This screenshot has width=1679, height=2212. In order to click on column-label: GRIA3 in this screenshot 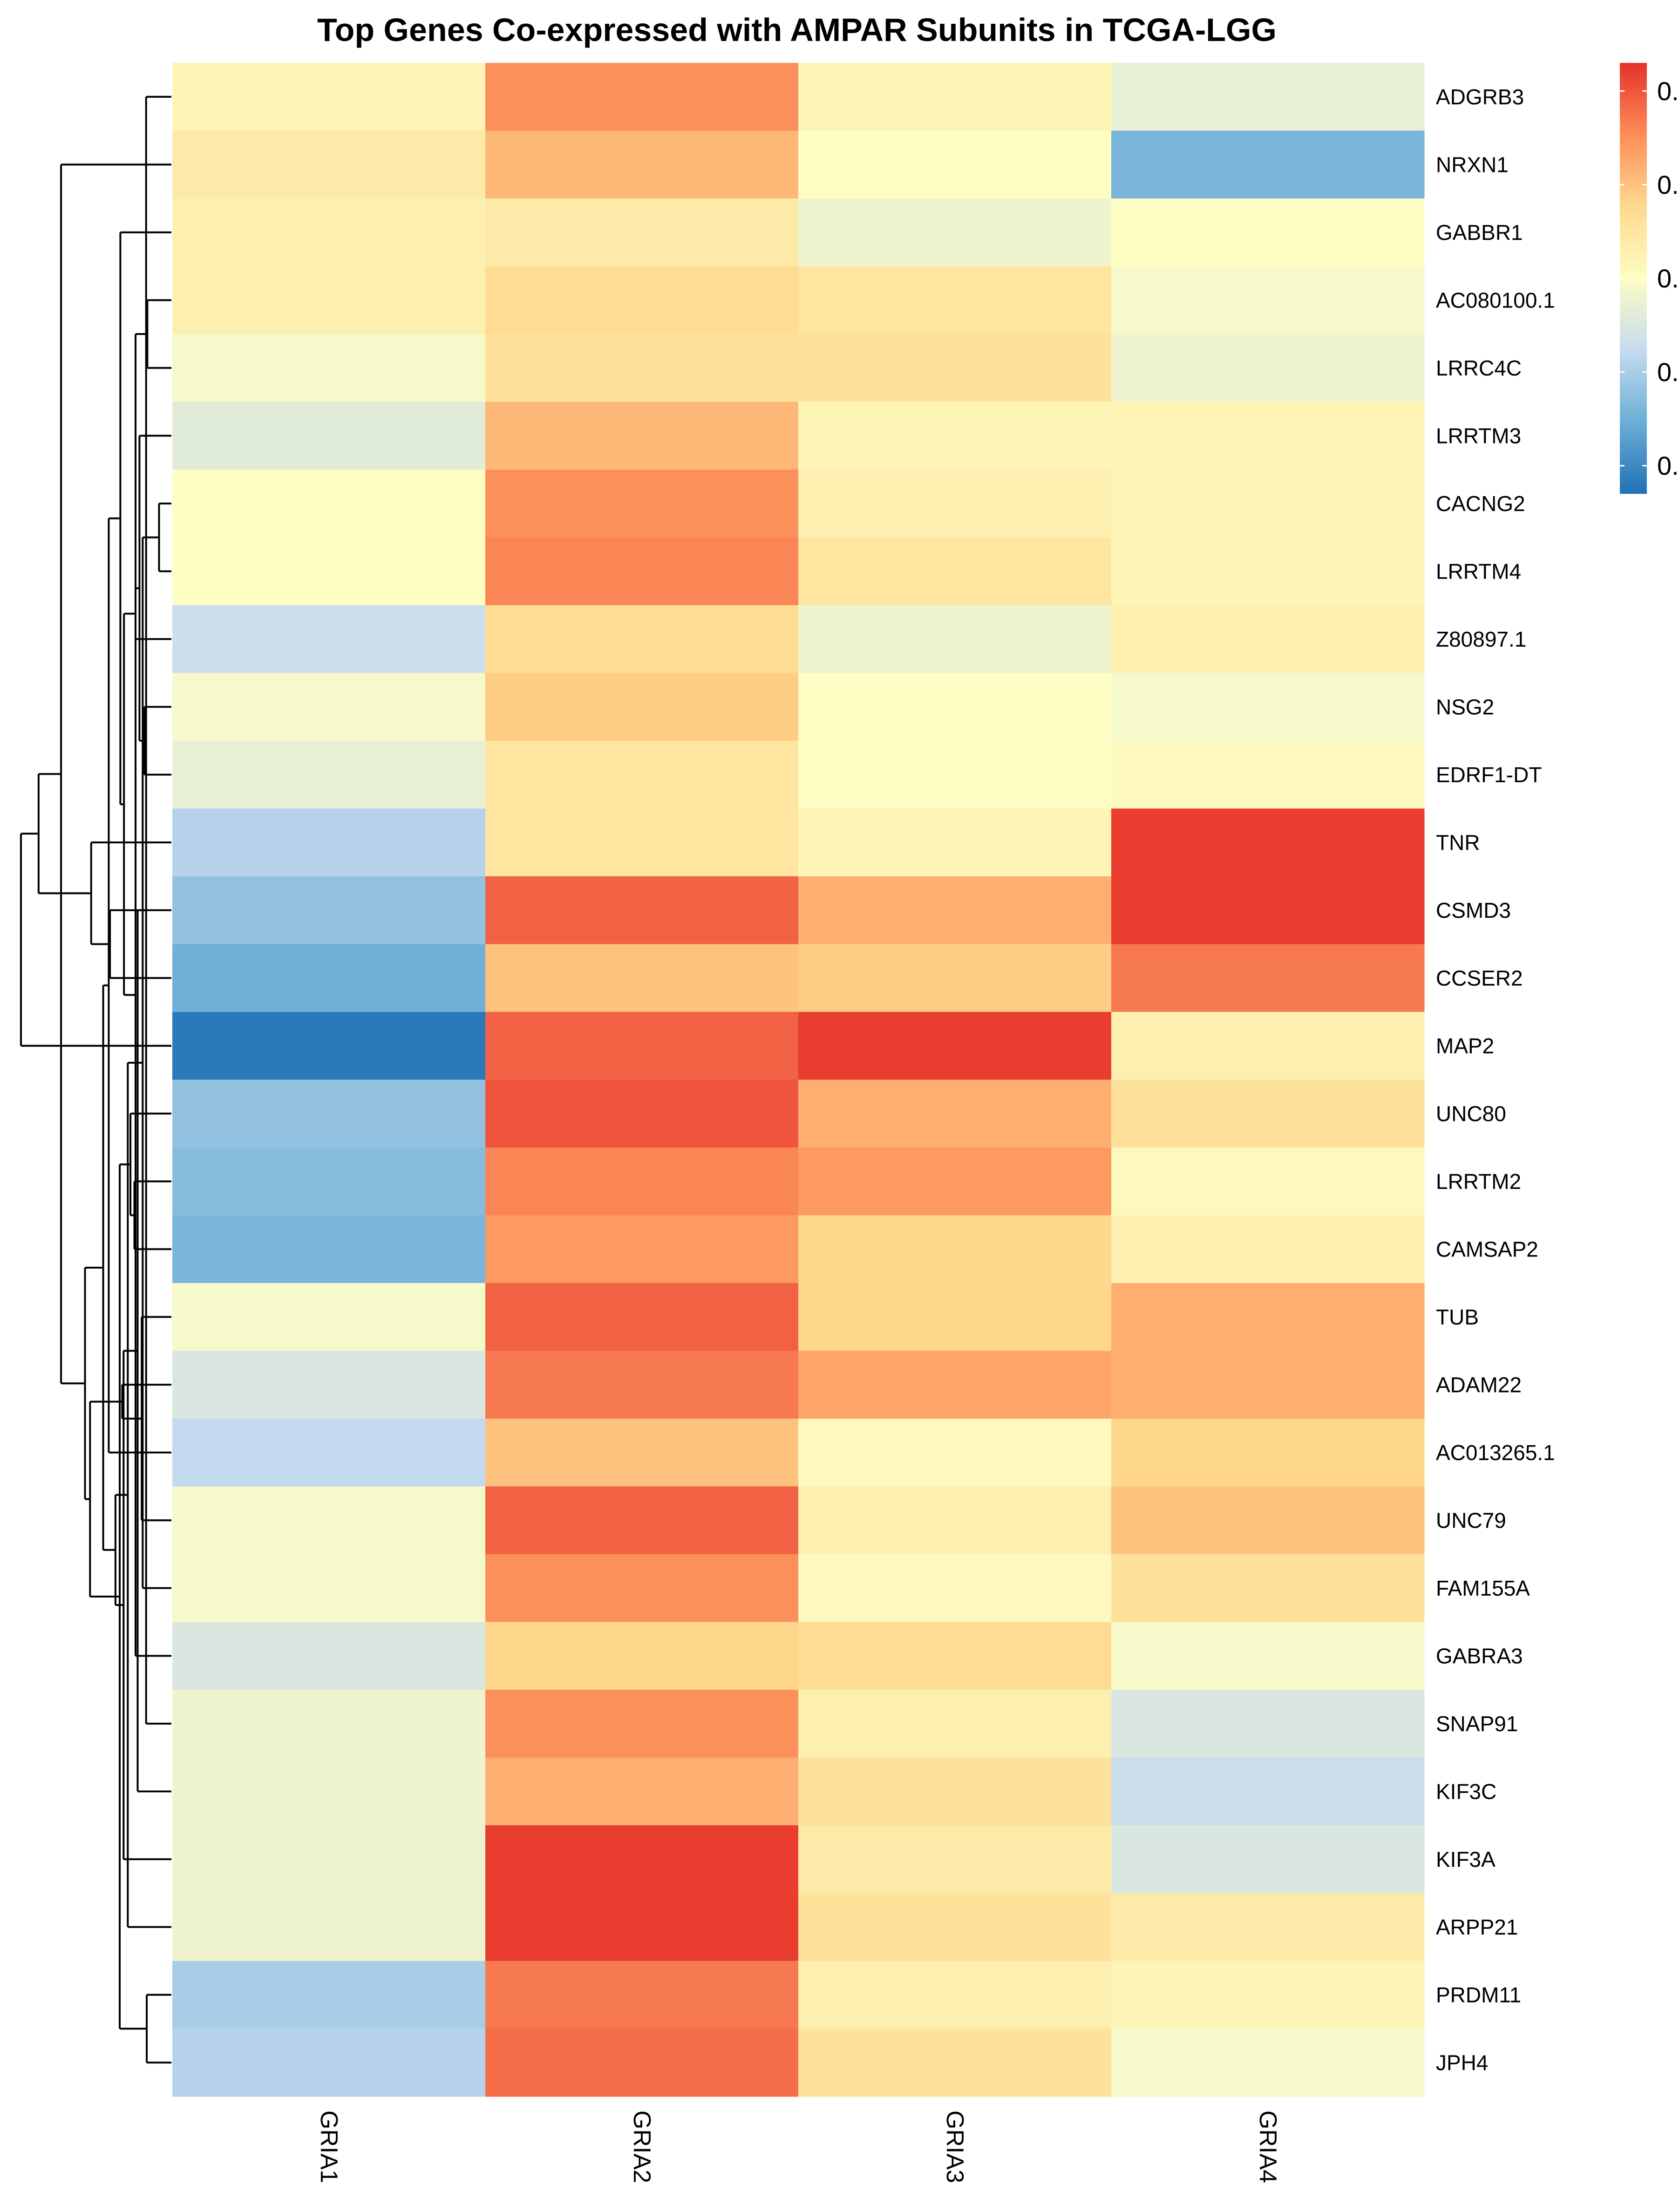, I will do `click(954, 2146)`.